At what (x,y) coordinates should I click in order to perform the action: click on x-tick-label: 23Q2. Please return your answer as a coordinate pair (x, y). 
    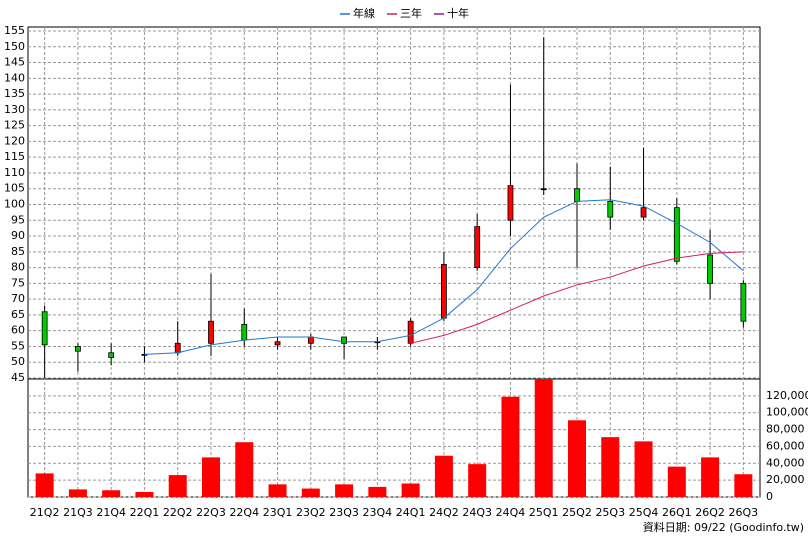
    Looking at the image, I should click on (311, 512).